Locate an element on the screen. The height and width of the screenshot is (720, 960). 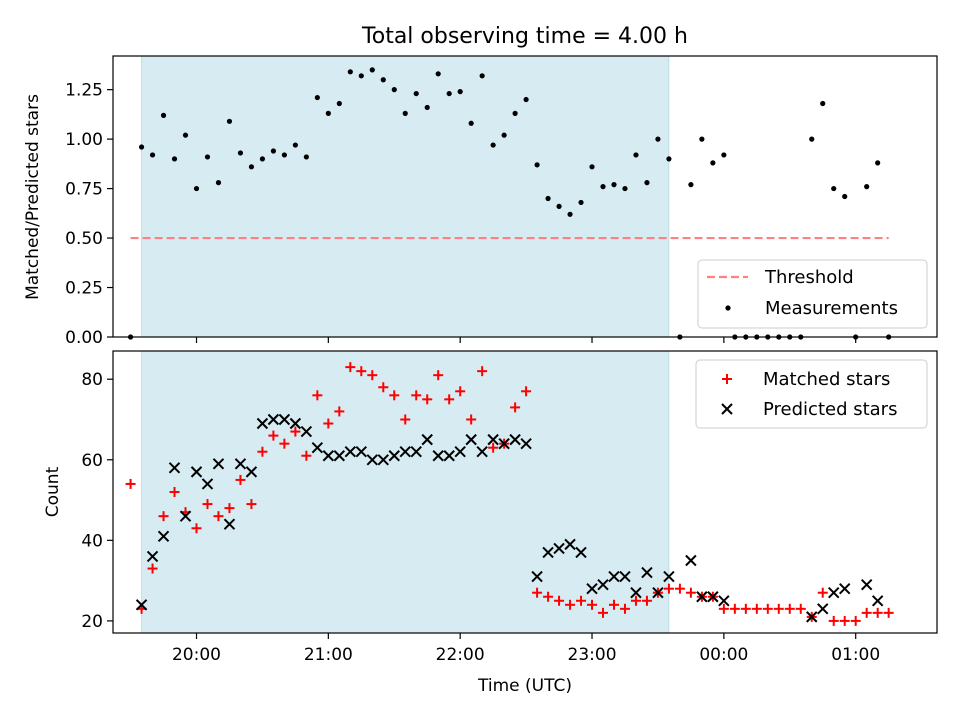
x-tick-label: 01:00 is located at coordinates (855, 655).